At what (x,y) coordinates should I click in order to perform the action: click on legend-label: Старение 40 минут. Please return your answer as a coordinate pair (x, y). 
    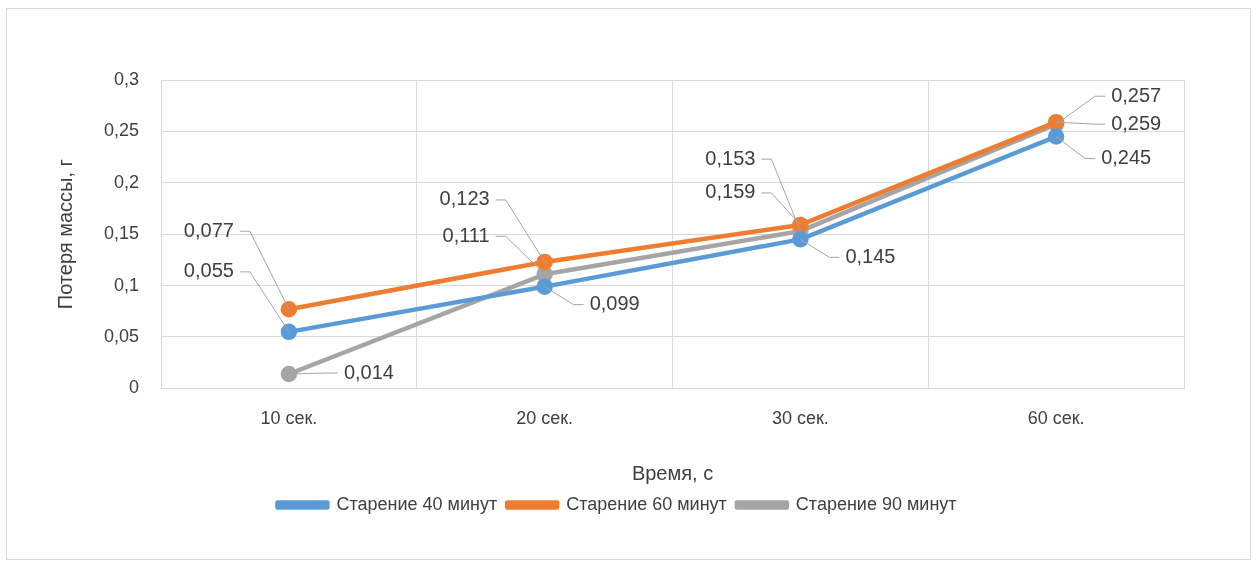
    Looking at the image, I should click on (417, 503).